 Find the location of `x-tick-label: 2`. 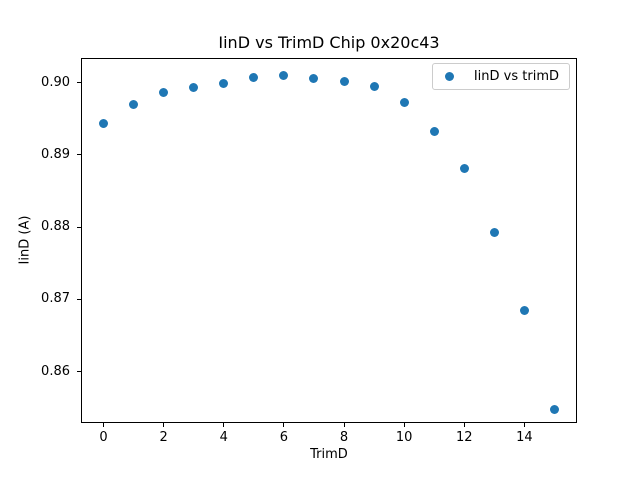

x-tick-label: 2 is located at coordinates (163, 437).